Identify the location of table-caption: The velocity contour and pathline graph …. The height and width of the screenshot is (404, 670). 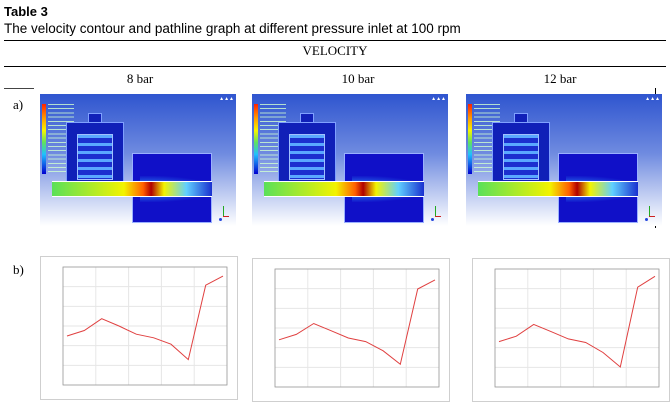
(232, 28).